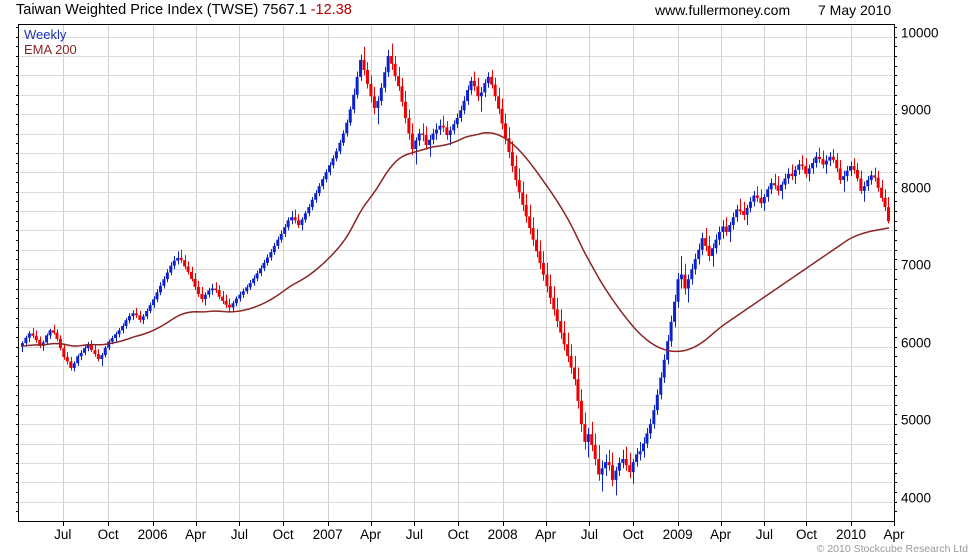 Image resolution: width=980 pixels, height=560 pixels. I want to click on legend-item-ema200: EMA 200, so click(50, 49).